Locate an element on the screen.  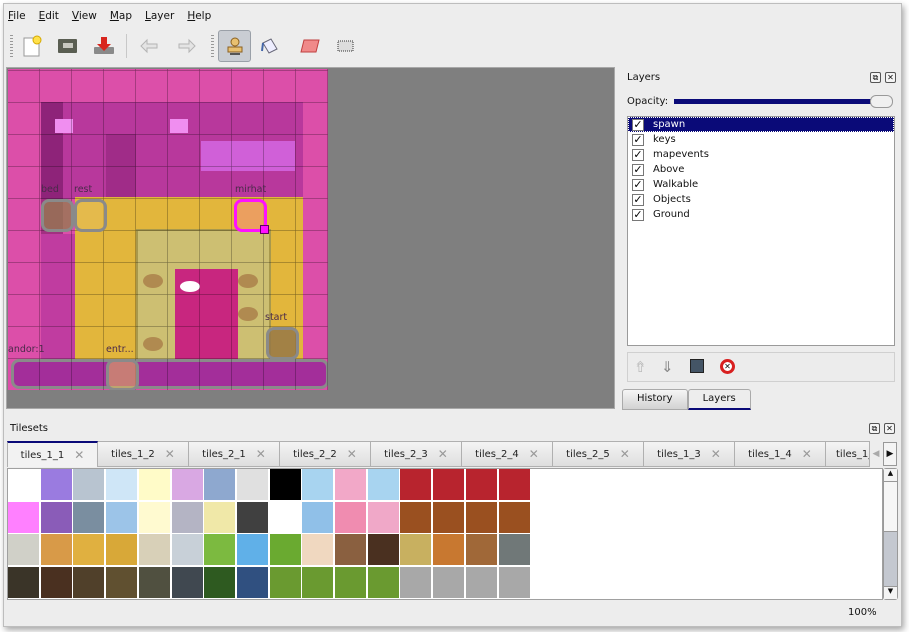
layer-item-above: ✓ Above is located at coordinates (761, 169).